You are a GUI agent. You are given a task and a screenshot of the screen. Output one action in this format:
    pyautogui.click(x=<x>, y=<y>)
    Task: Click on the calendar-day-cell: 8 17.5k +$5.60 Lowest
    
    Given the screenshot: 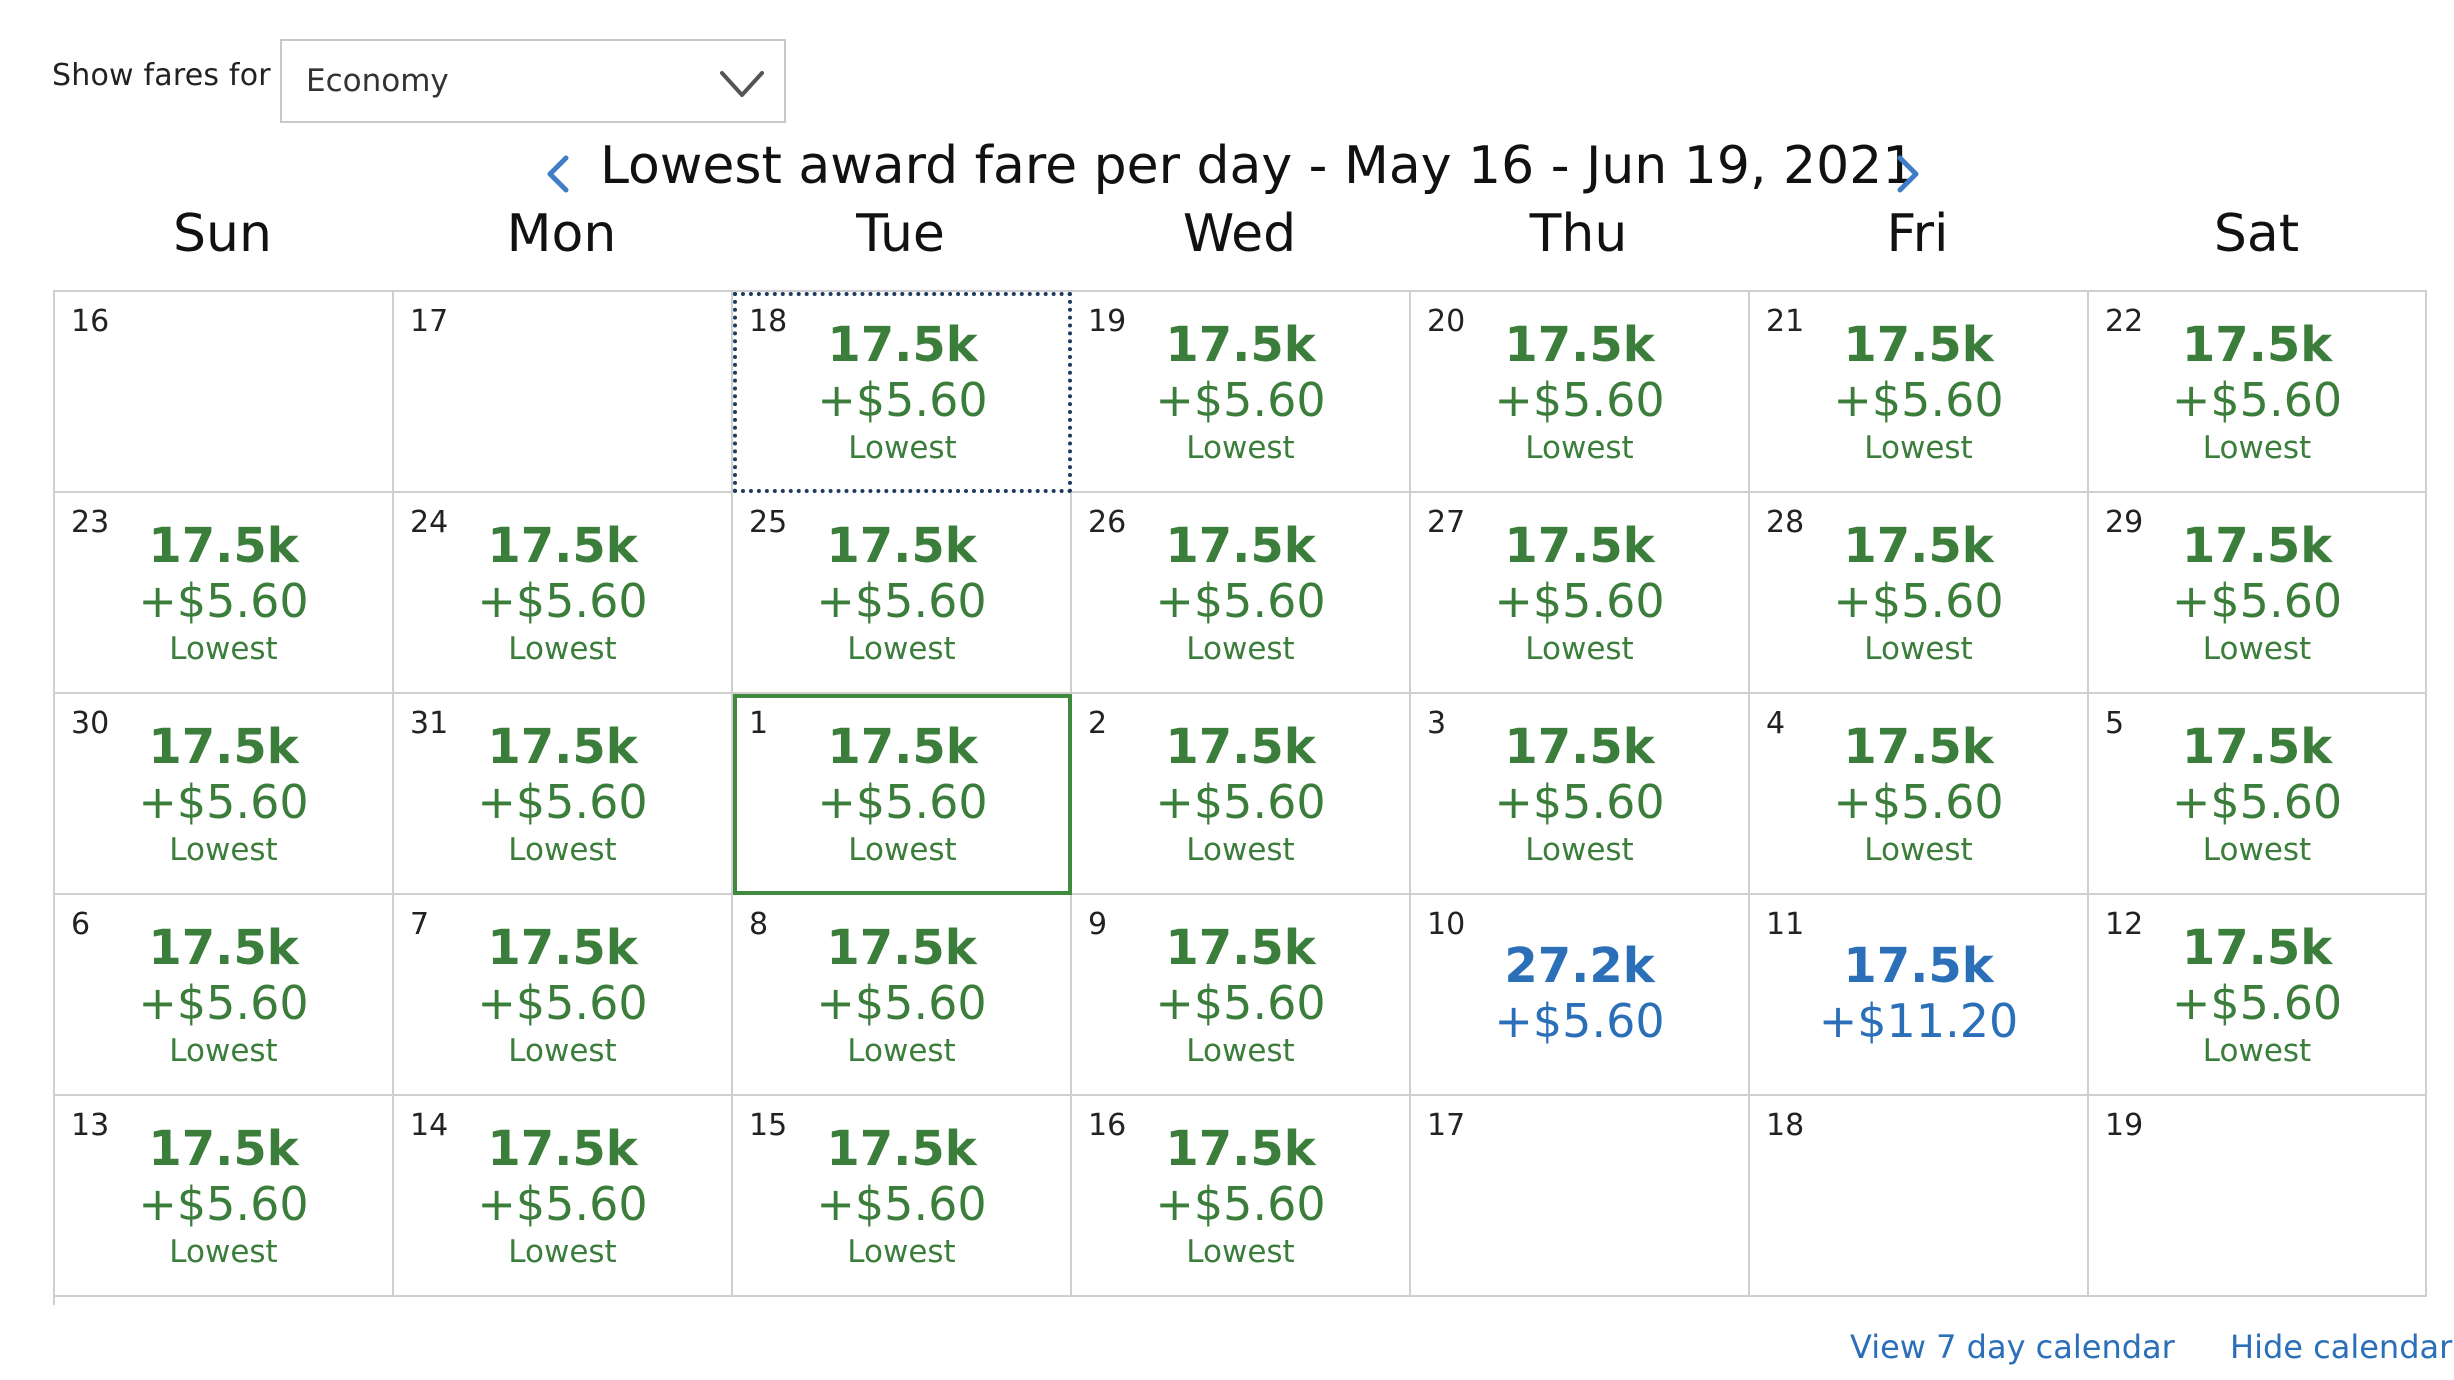 What is the action you would take?
    pyautogui.click(x=902, y=995)
    